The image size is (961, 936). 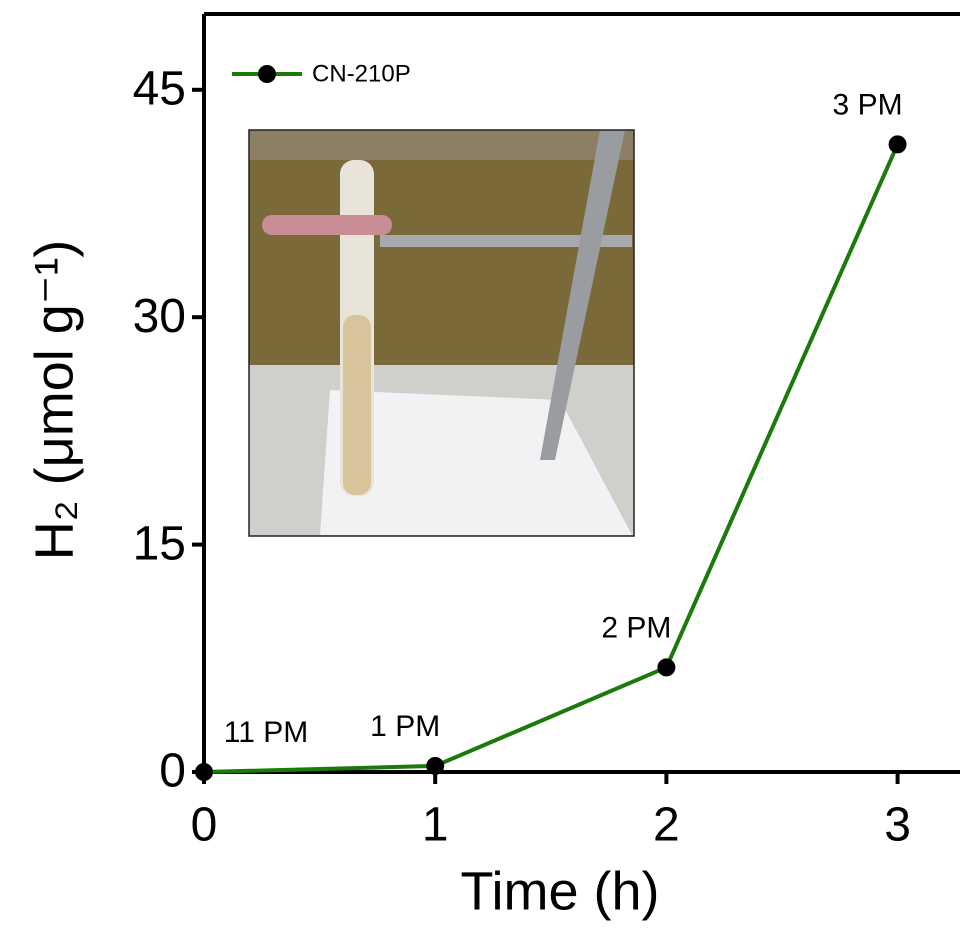 I want to click on point-label: 2 PM, so click(x=636, y=627).